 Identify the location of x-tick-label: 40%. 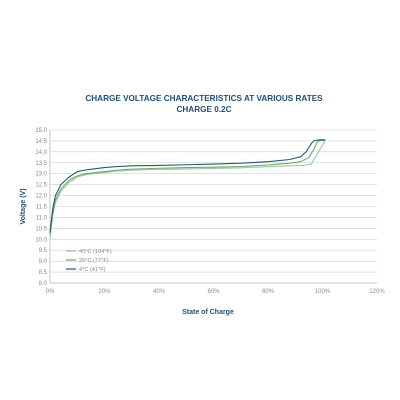
(159, 292).